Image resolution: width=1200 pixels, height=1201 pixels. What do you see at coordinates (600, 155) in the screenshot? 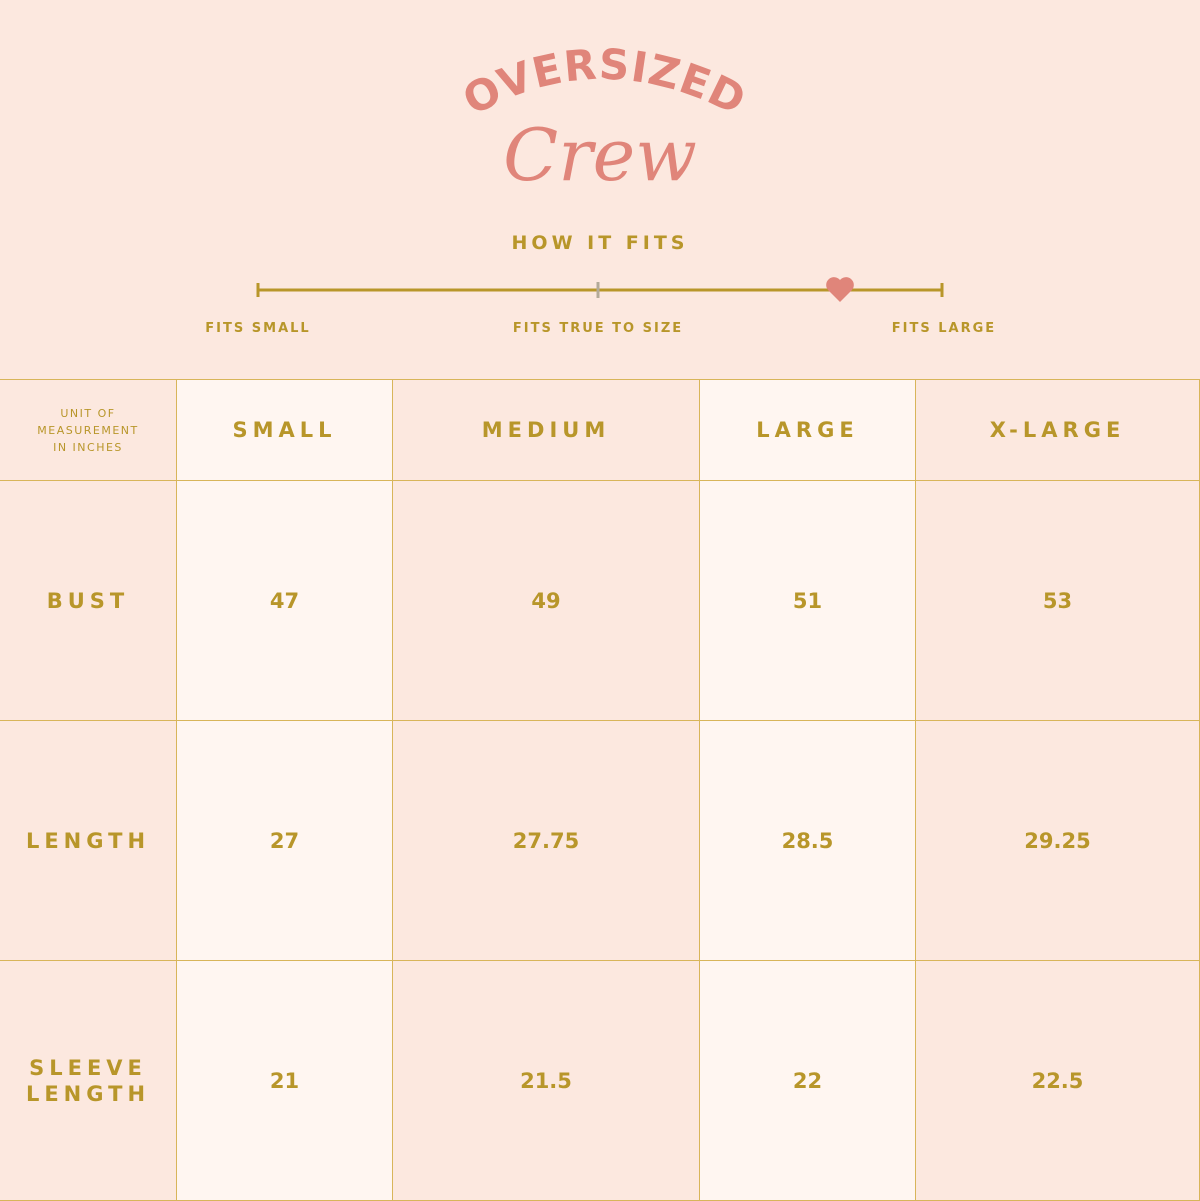
I see `subtitle: Crew` at bounding box center [600, 155].